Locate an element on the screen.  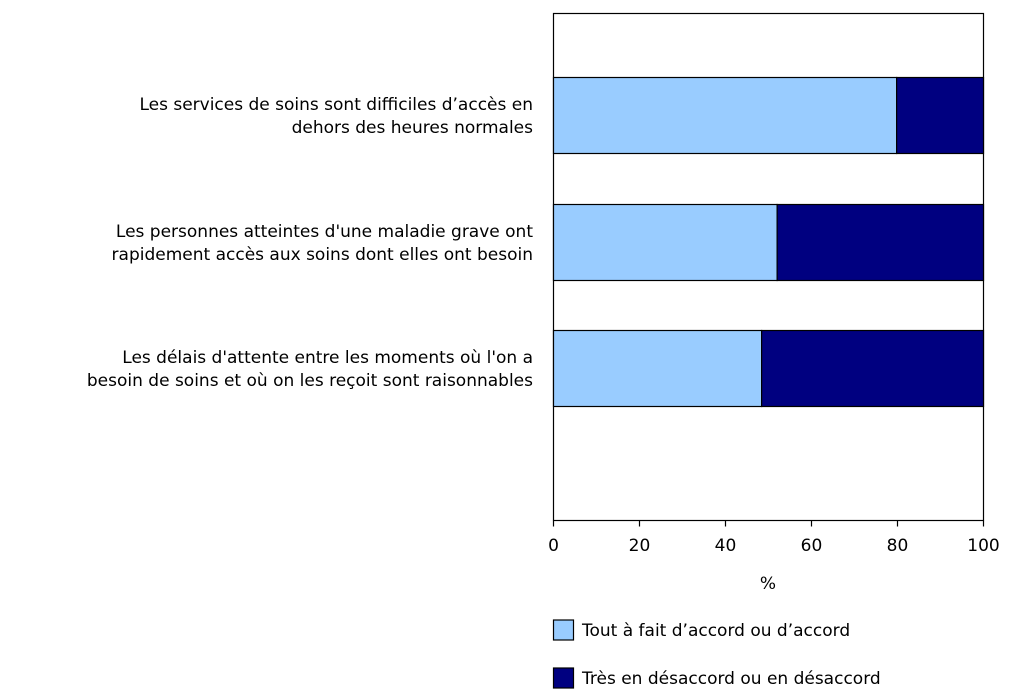
legend-swatch-disagree is located at coordinates (563, 678).